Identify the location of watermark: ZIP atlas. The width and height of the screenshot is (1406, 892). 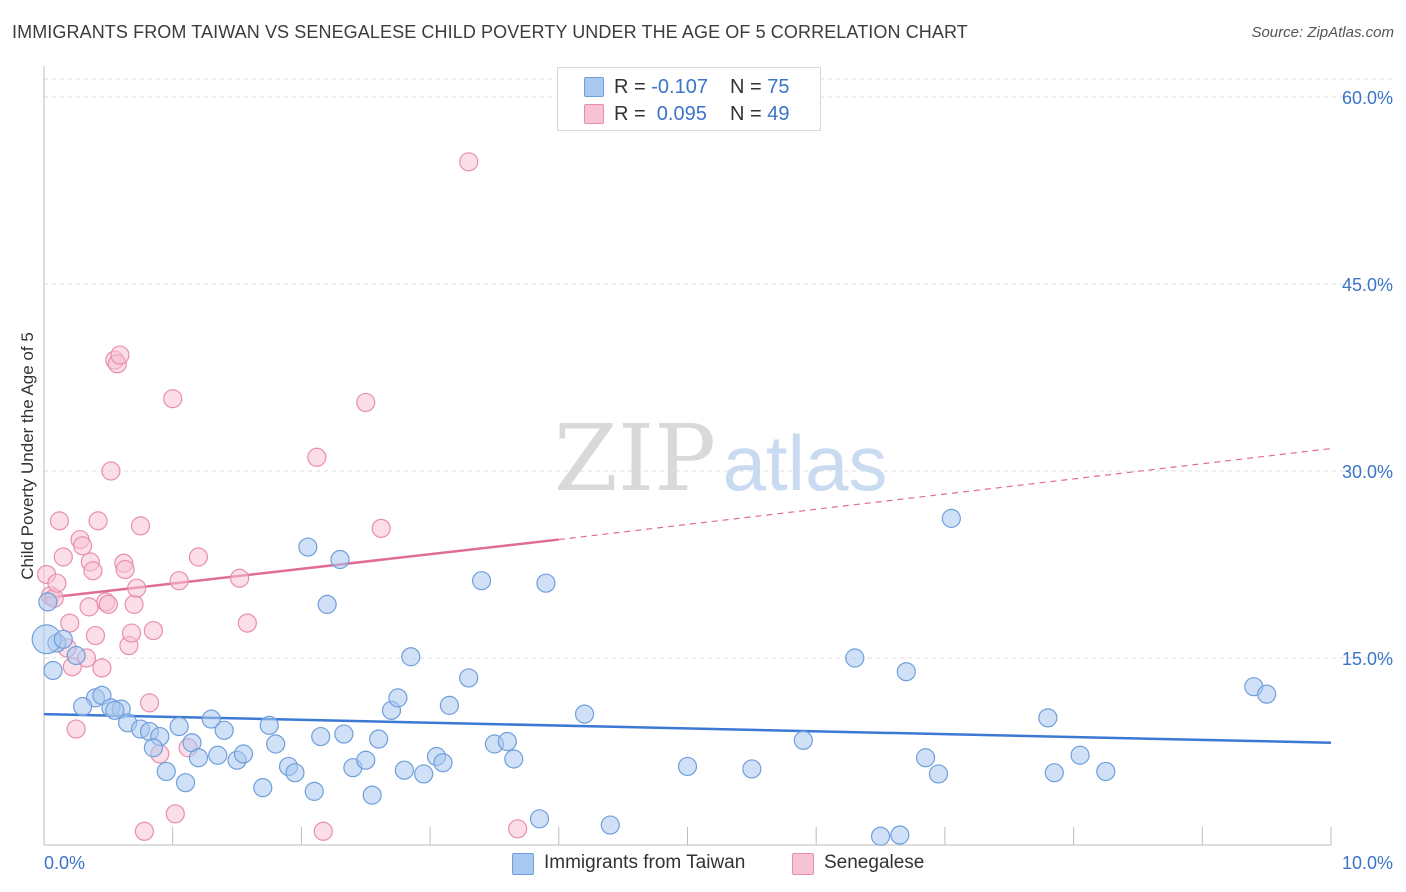
(720, 458).